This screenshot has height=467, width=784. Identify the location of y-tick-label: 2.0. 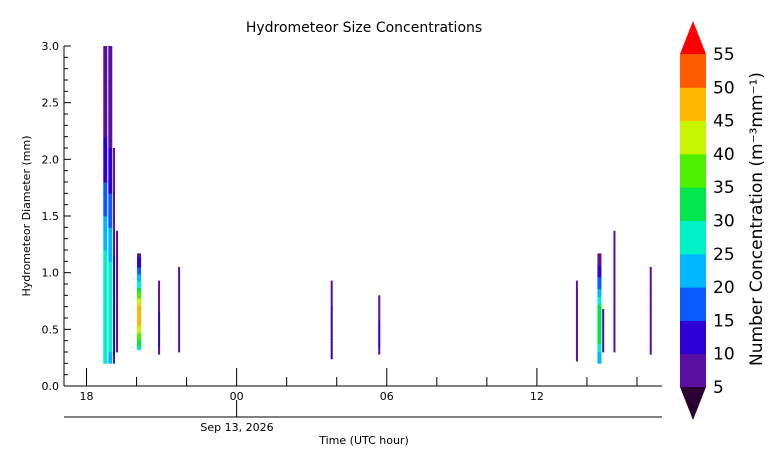
(51, 159).